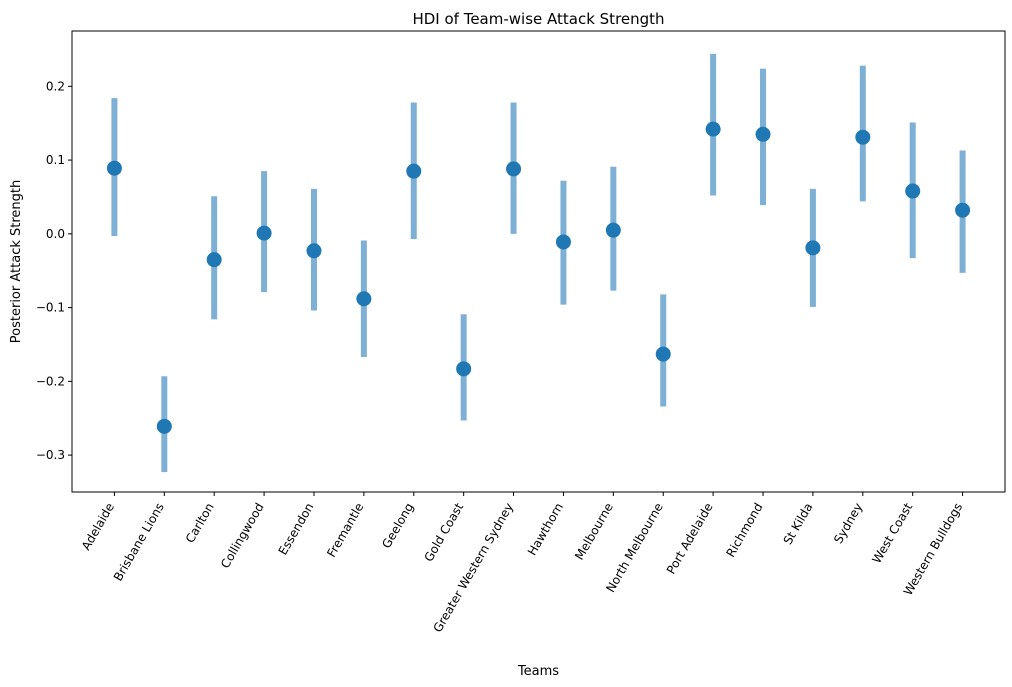 Image resolution: width=1012 pixels, height=687 pixels. I want to click on x-axis-title: Teams, so click(538, 671).